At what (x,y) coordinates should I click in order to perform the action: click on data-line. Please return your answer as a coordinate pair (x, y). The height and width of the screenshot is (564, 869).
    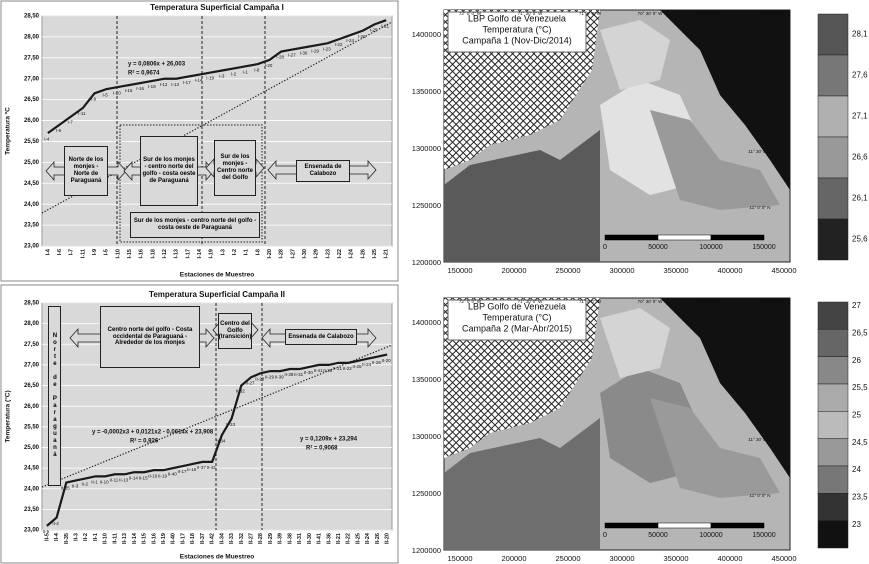
    Looking at the image, I should click on (217, 76).